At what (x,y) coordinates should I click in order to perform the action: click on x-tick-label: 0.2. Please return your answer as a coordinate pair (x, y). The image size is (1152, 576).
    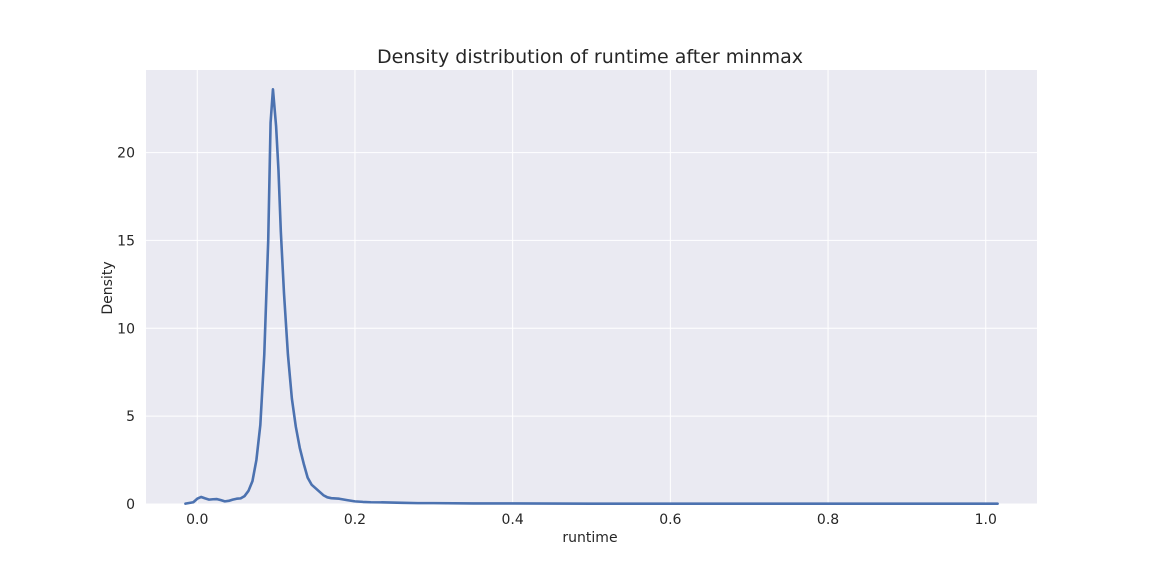
    Looking at the image, I should click on (355, 520).